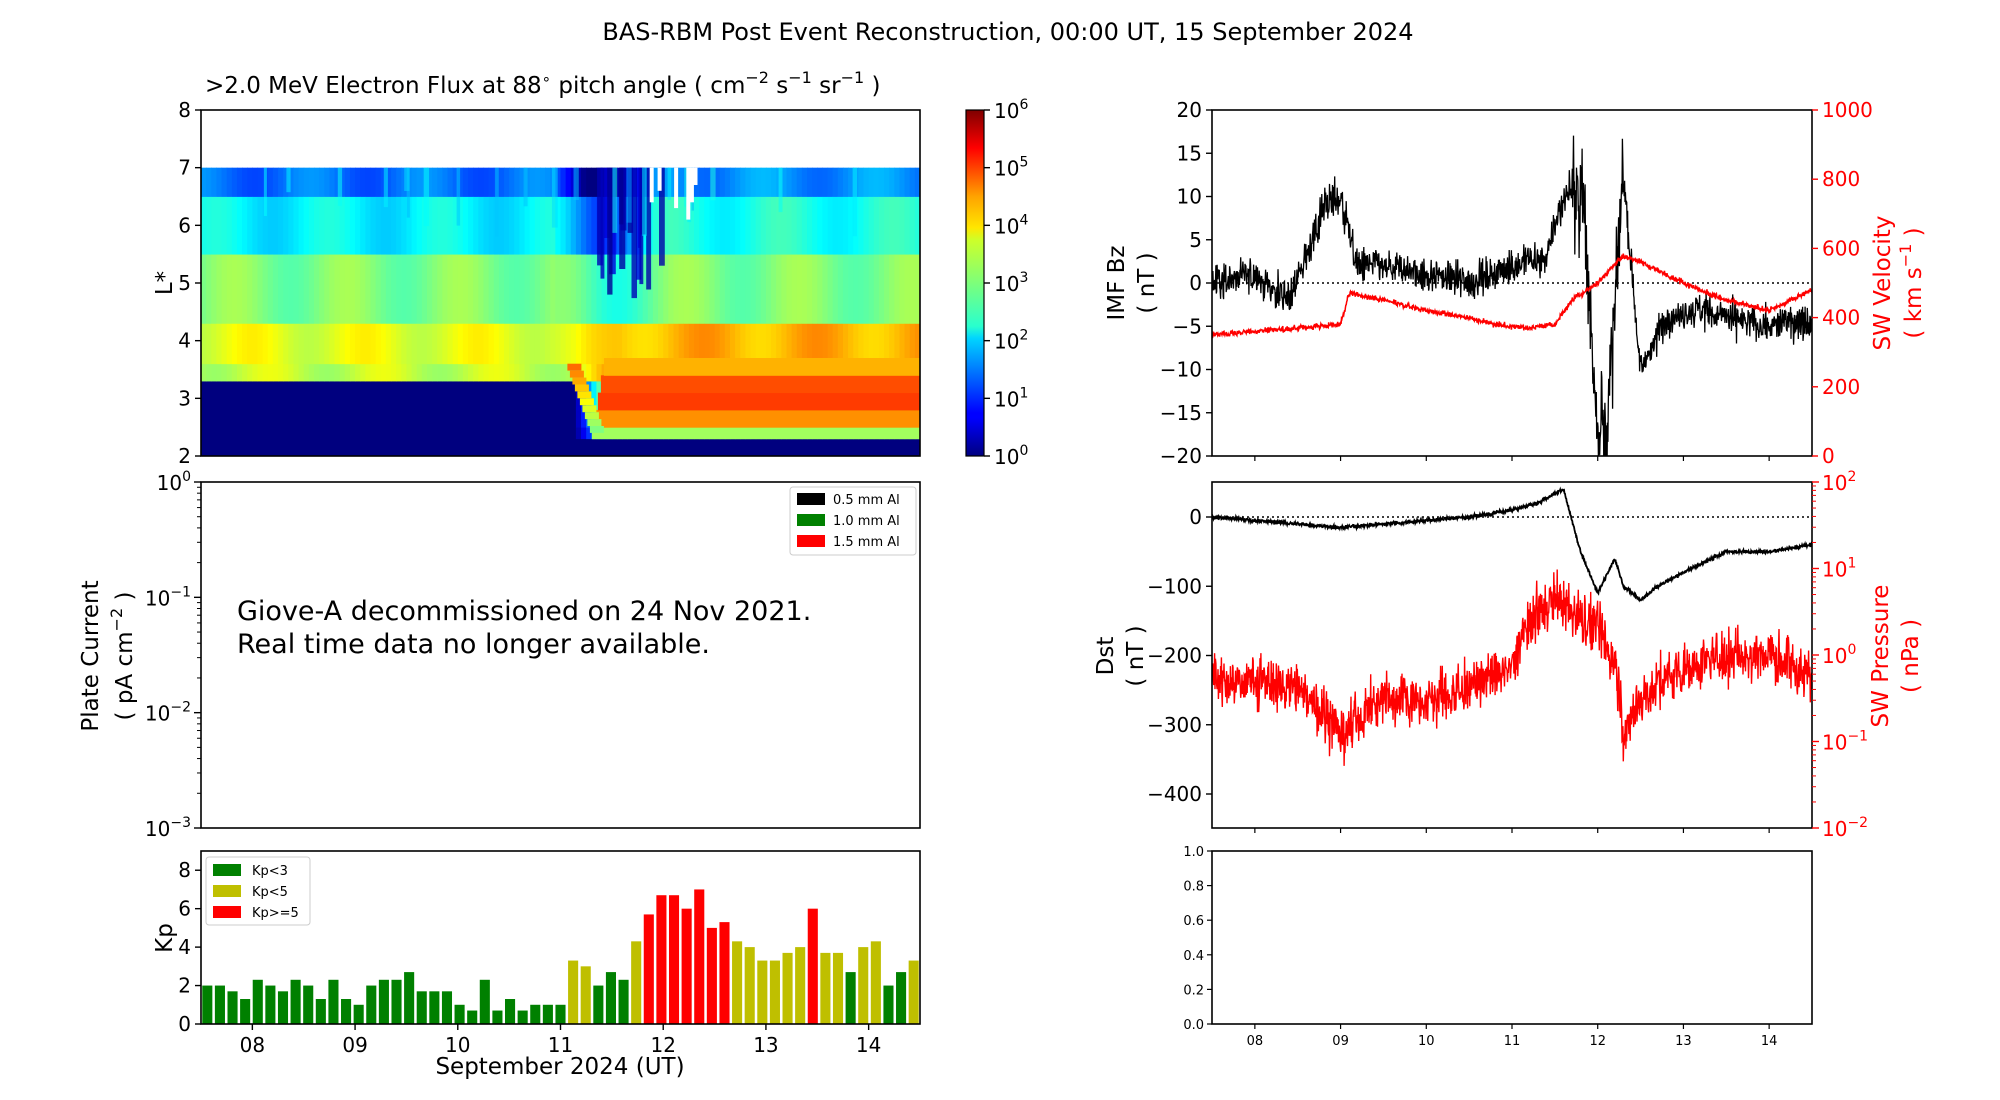  I want to click on dst-ylabel-unit: ( nT ), so click(1136, 655).